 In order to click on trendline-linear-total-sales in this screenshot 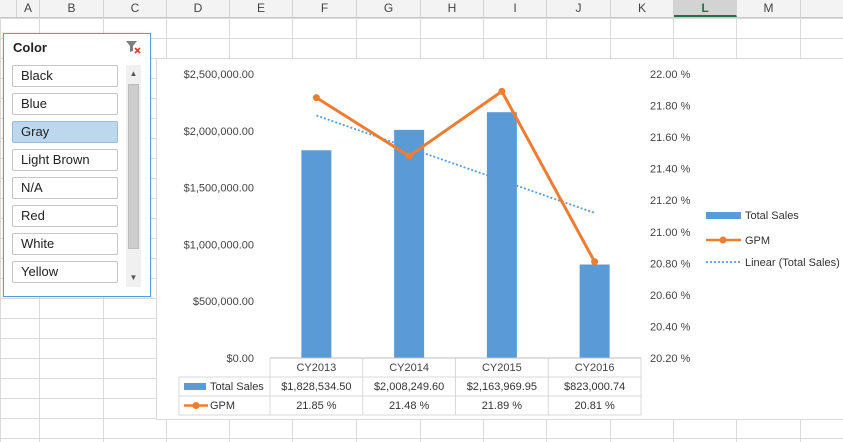, I will do `click(455, 164)`.